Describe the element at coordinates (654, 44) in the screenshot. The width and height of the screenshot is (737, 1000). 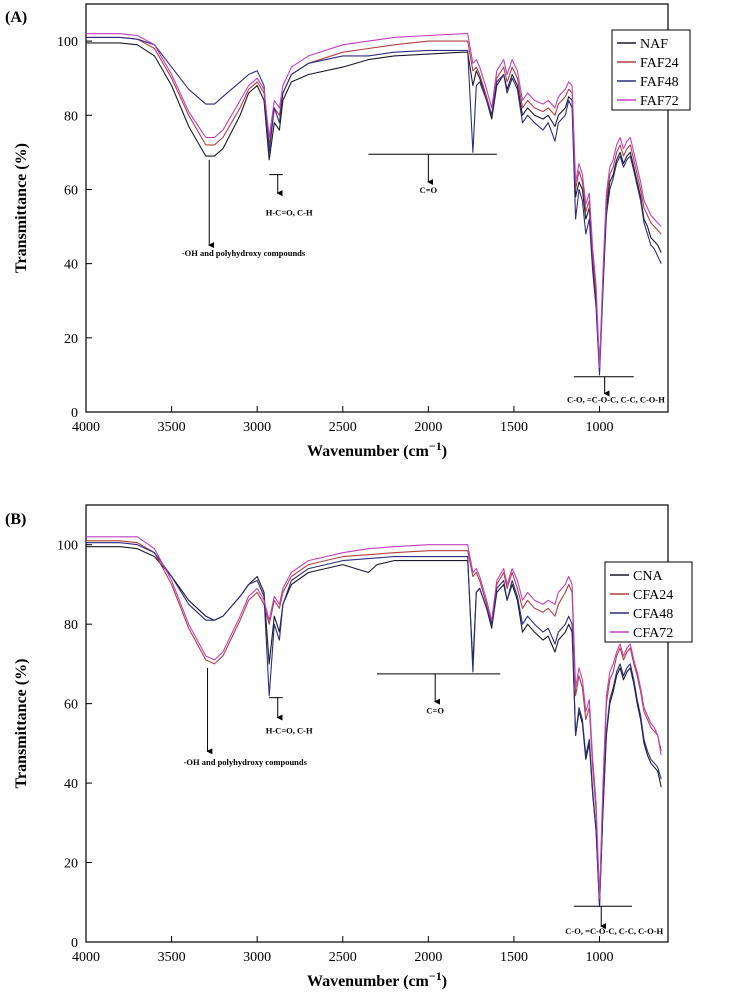
I see `legend-label-naf: NAF` at that location.